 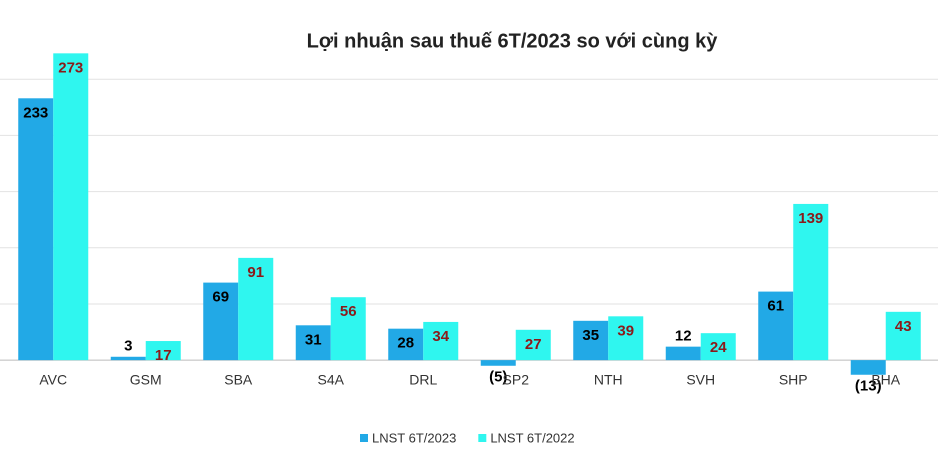 What do you see at coordinates (313, 339) in the screenshot?
I see `data-label: 31` at bounding box center [313, 339].